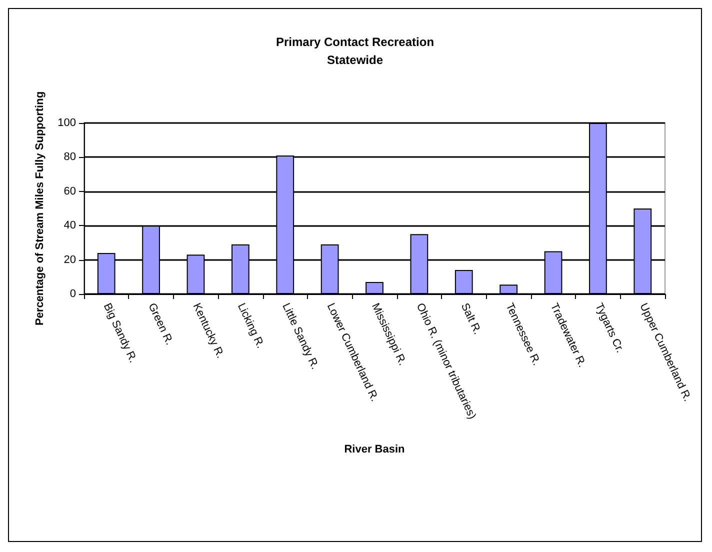  I want to click on y-tick-label: 0, so click(73, 294).